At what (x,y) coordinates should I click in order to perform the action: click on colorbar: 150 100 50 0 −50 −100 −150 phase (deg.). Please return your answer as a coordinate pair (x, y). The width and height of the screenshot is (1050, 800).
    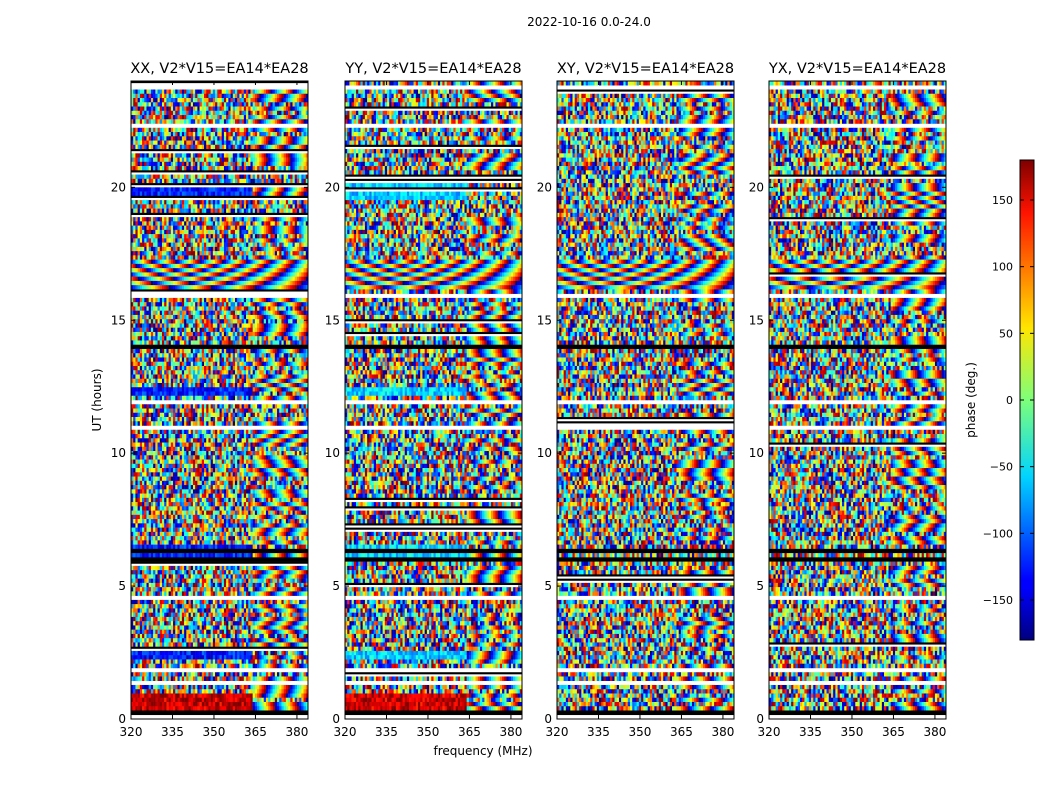
    Looking at the image, I should click on (999, 400).